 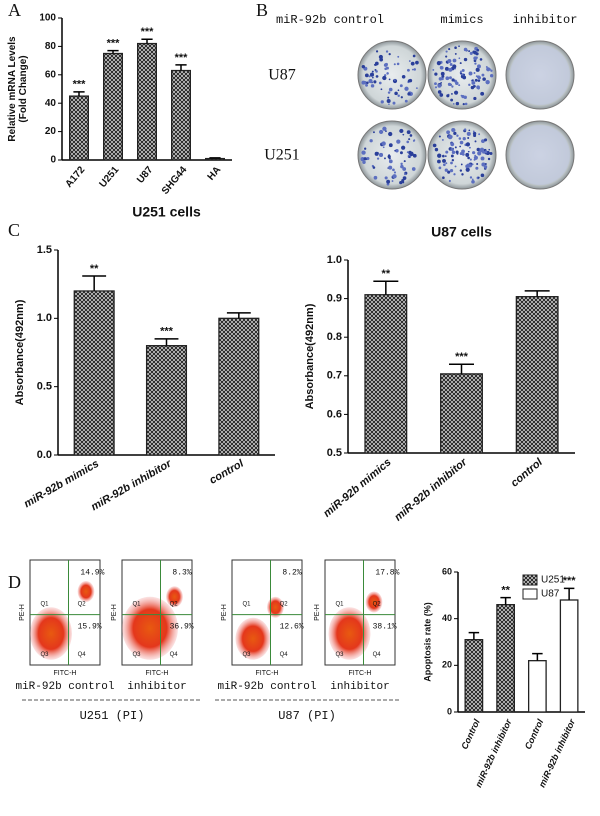 I want to click on y-tick-label: 80, so click(x=51, y=46).